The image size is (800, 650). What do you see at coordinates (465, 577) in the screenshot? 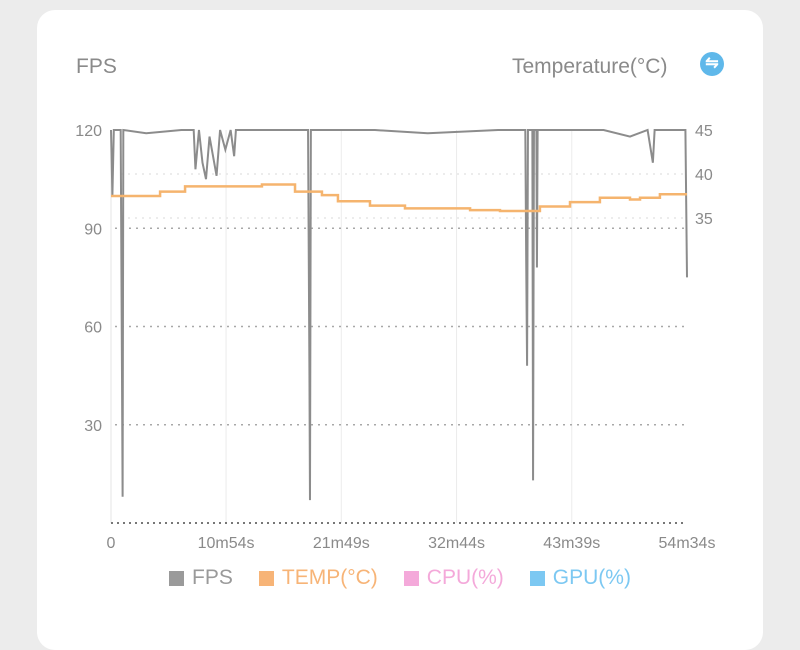
I see `legend-label: CPU(%)` at bounding box center [465, 577].